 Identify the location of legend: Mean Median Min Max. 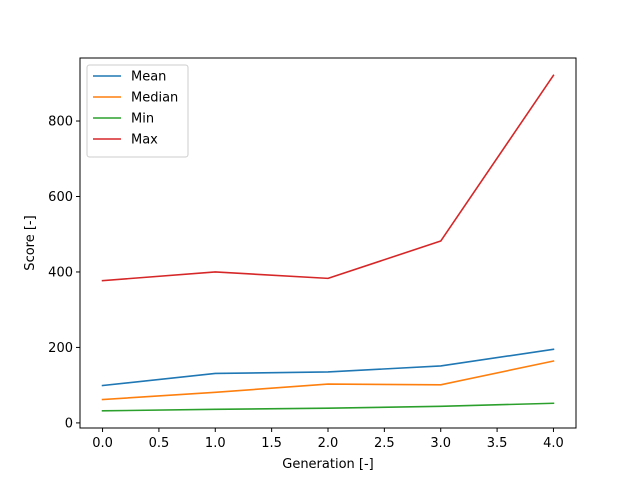
(137, 111).